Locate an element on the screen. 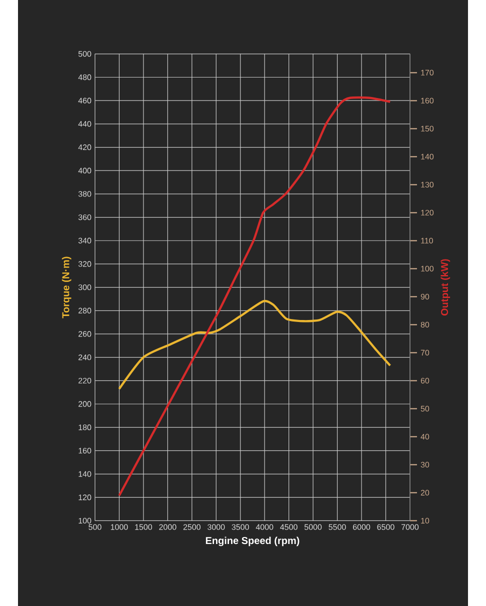 This screenshot has width=486, height=606. y2-tick-label: 170 is located at coordinates (427, 73).